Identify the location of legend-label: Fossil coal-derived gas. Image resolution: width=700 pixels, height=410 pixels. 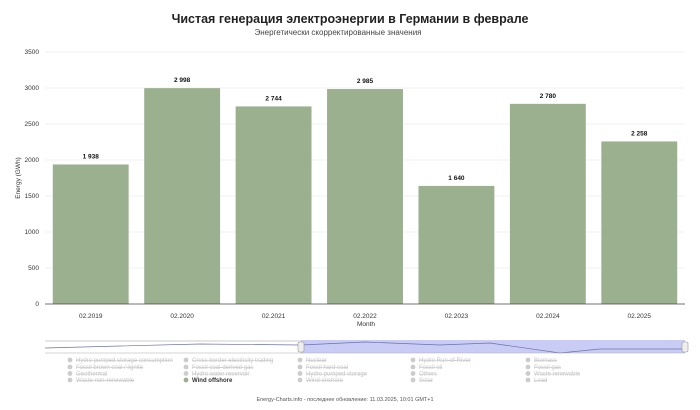
(222, 368).